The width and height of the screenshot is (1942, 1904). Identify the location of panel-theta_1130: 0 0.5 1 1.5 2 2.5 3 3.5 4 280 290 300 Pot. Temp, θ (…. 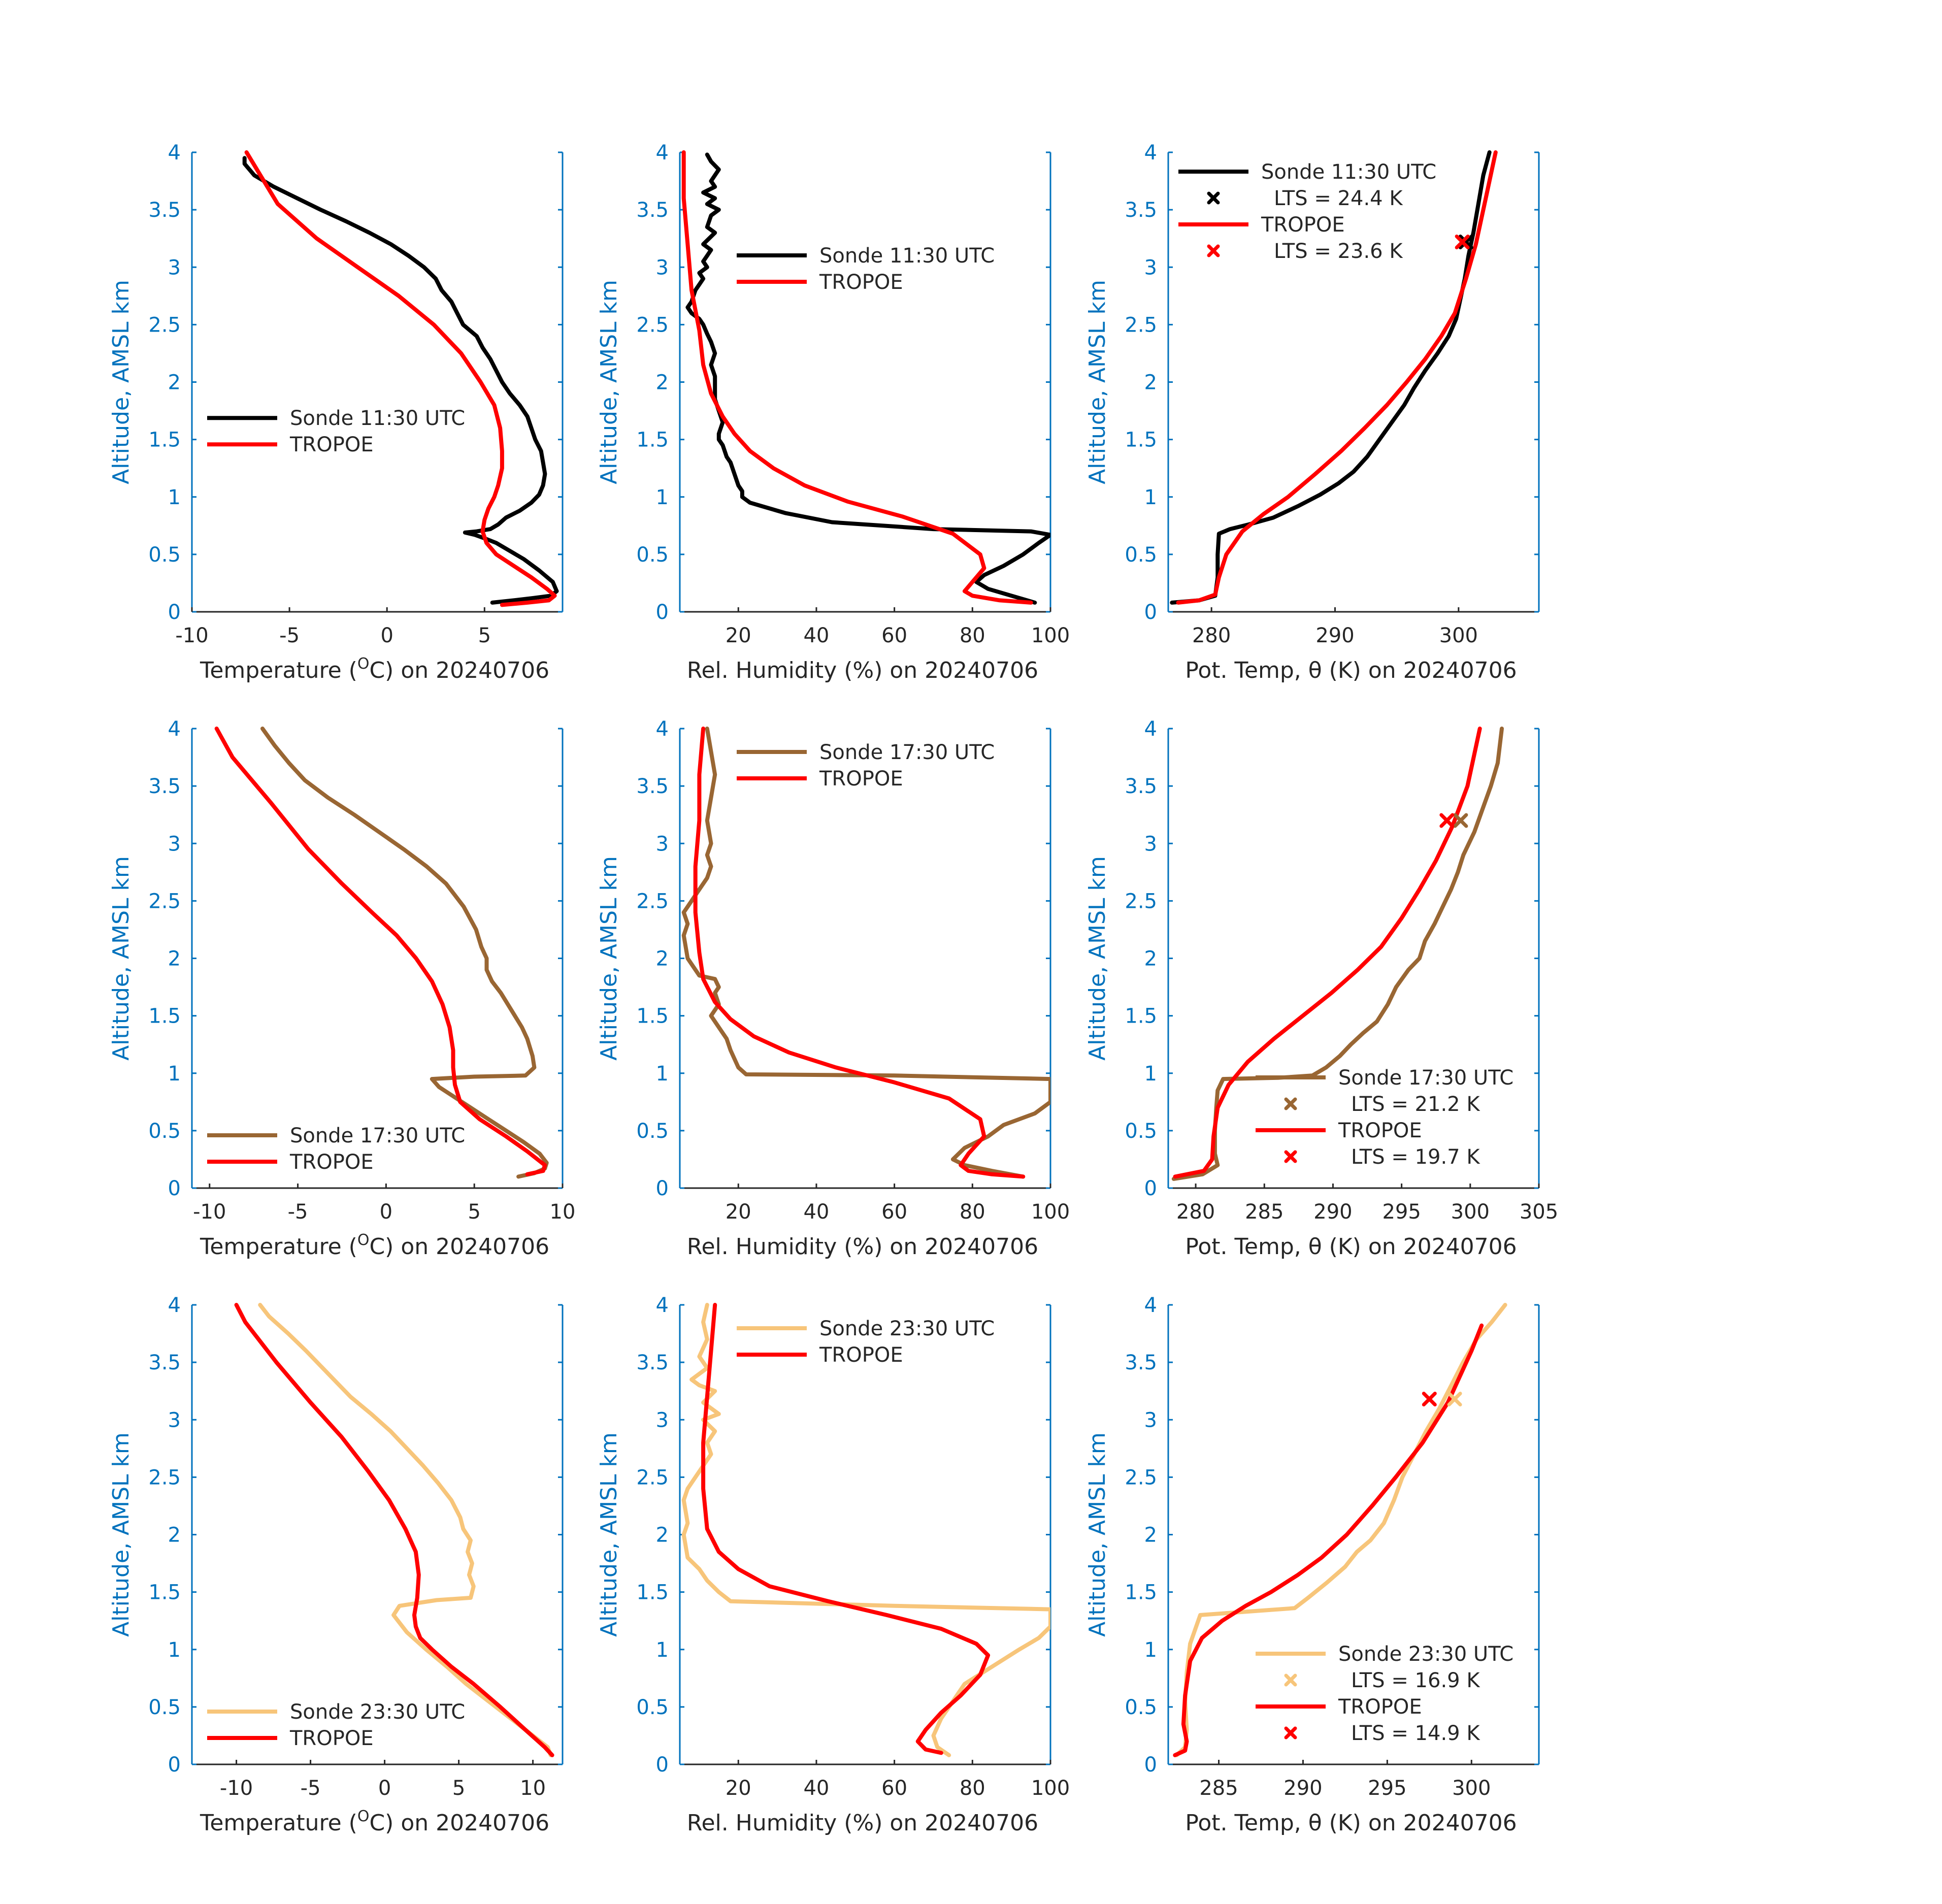
(1312, 412).